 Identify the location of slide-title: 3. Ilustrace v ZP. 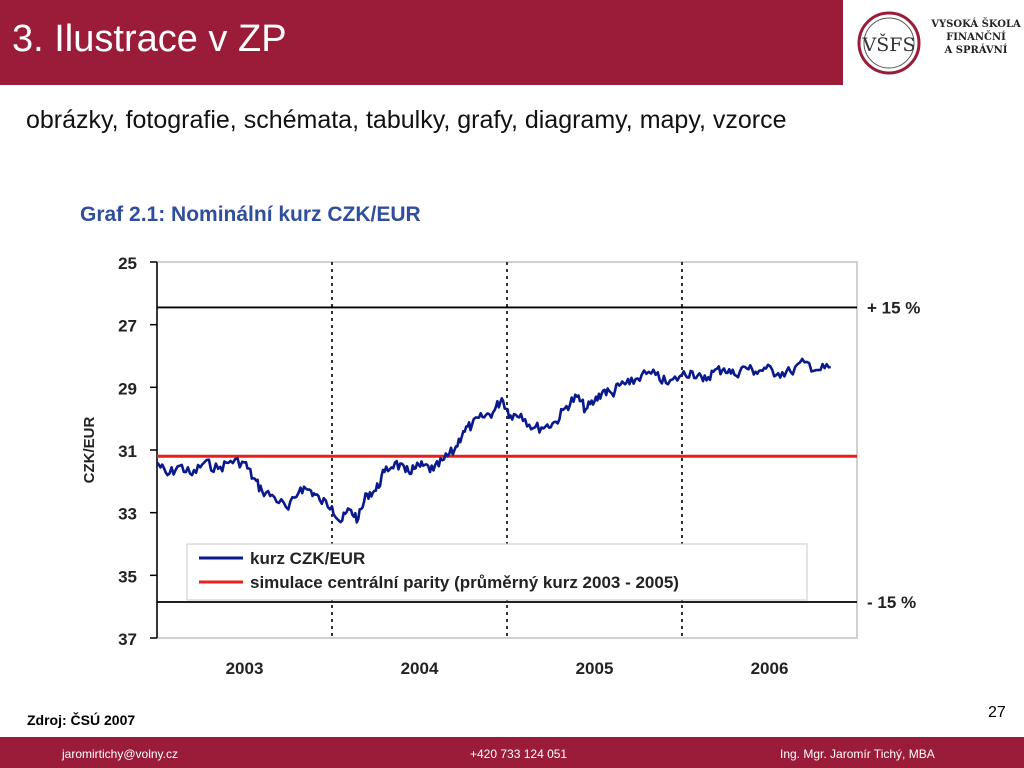
(149, 39).